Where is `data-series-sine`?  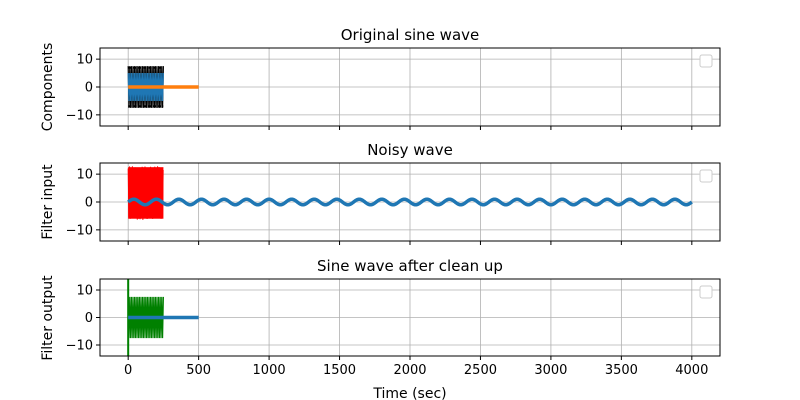 data-series-sine is located at coordinates (410, 202).